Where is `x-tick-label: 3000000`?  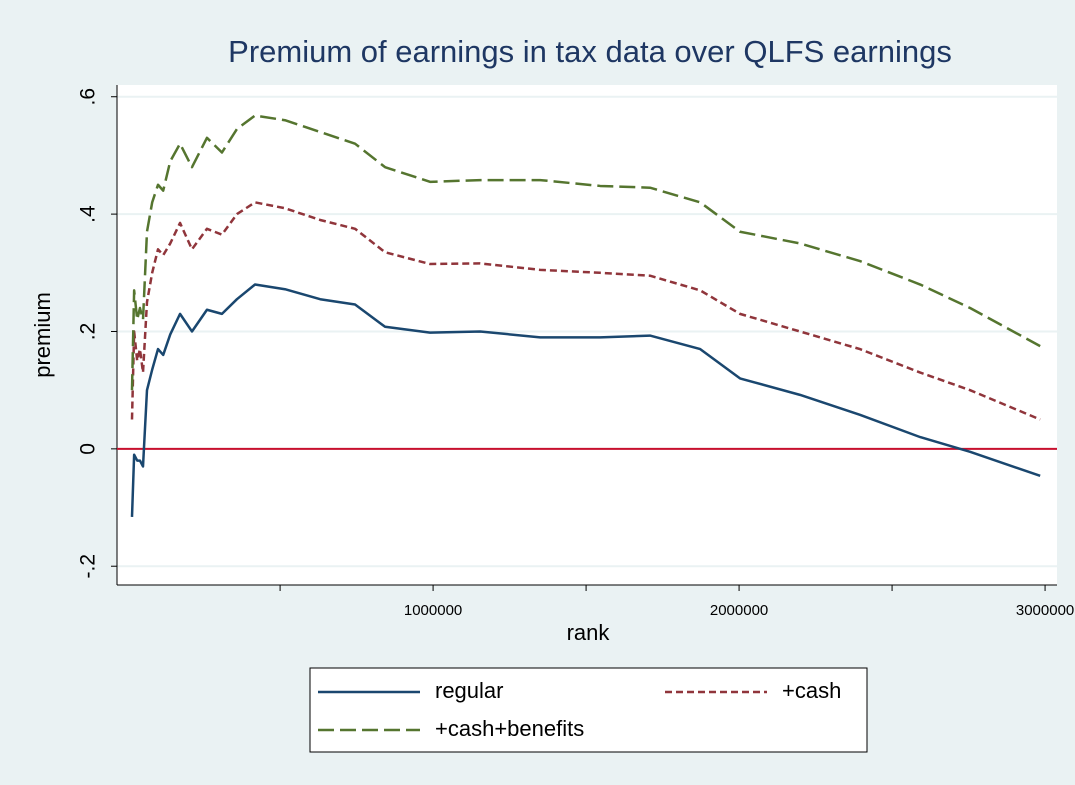
x-tick-label: 3000000 is located at coordinates (1045, 610).